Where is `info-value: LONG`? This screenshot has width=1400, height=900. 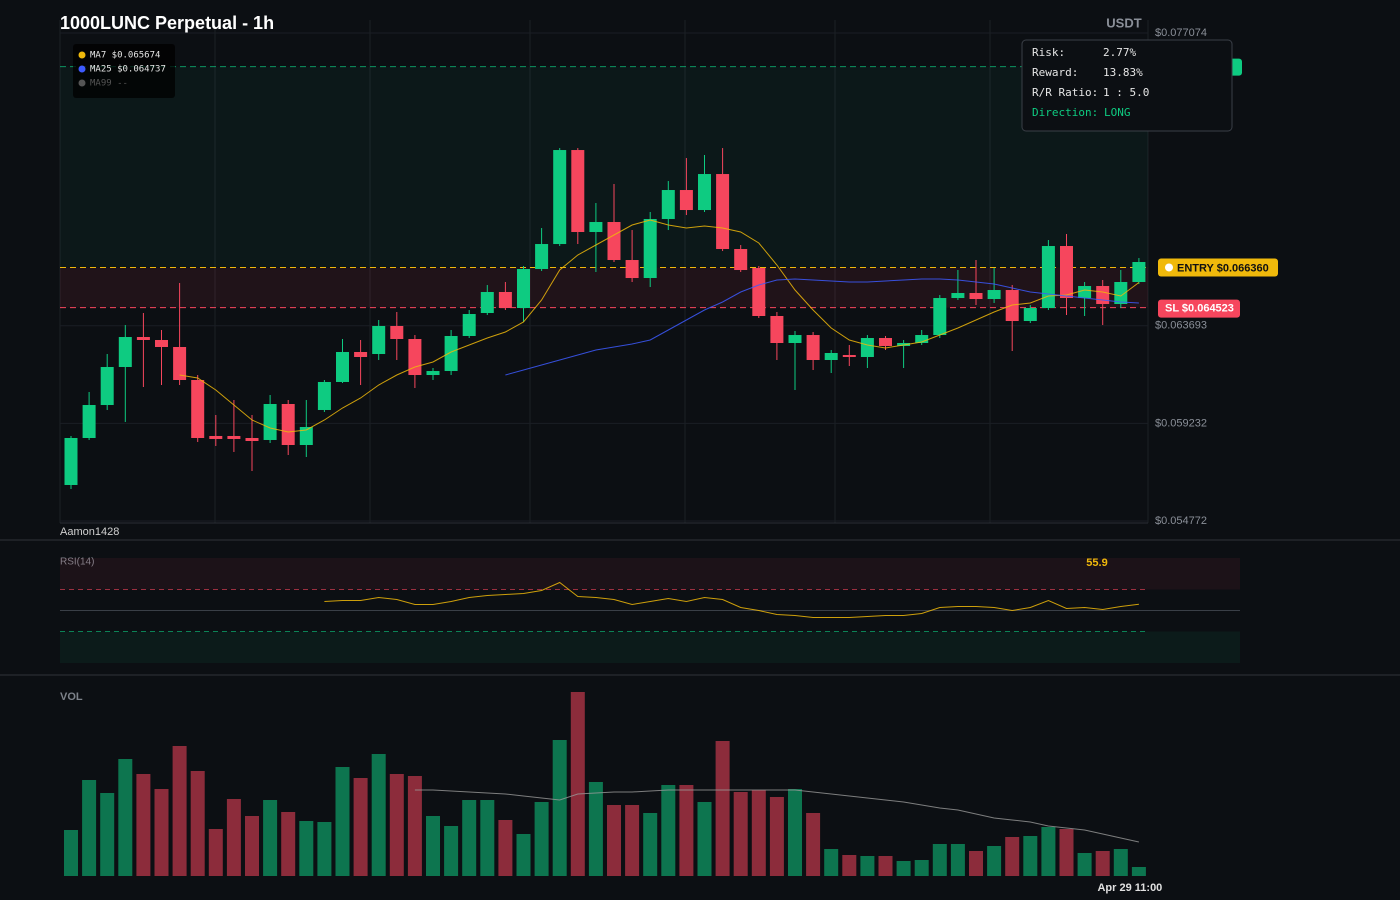
info-value: LONG is located at coordinates (1117, 112).